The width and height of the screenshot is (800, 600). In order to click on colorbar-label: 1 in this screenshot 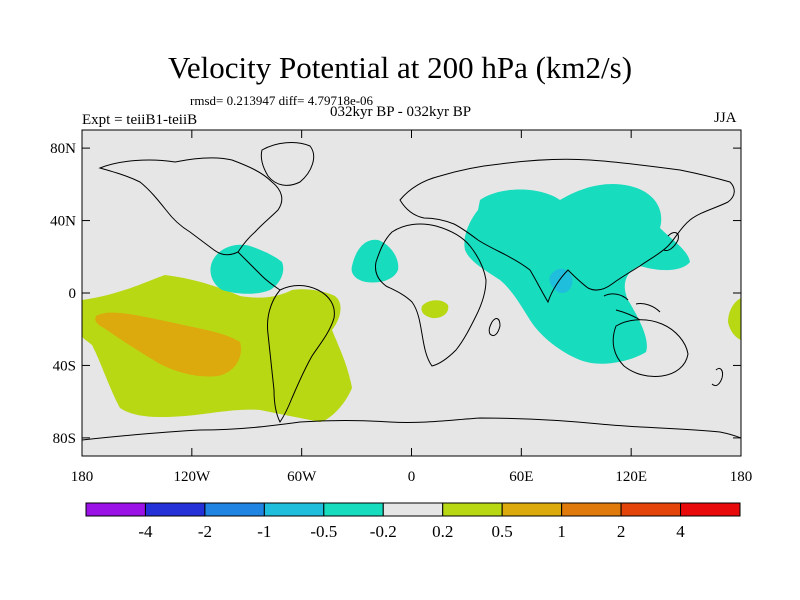, I will do `click(561, 531)`.